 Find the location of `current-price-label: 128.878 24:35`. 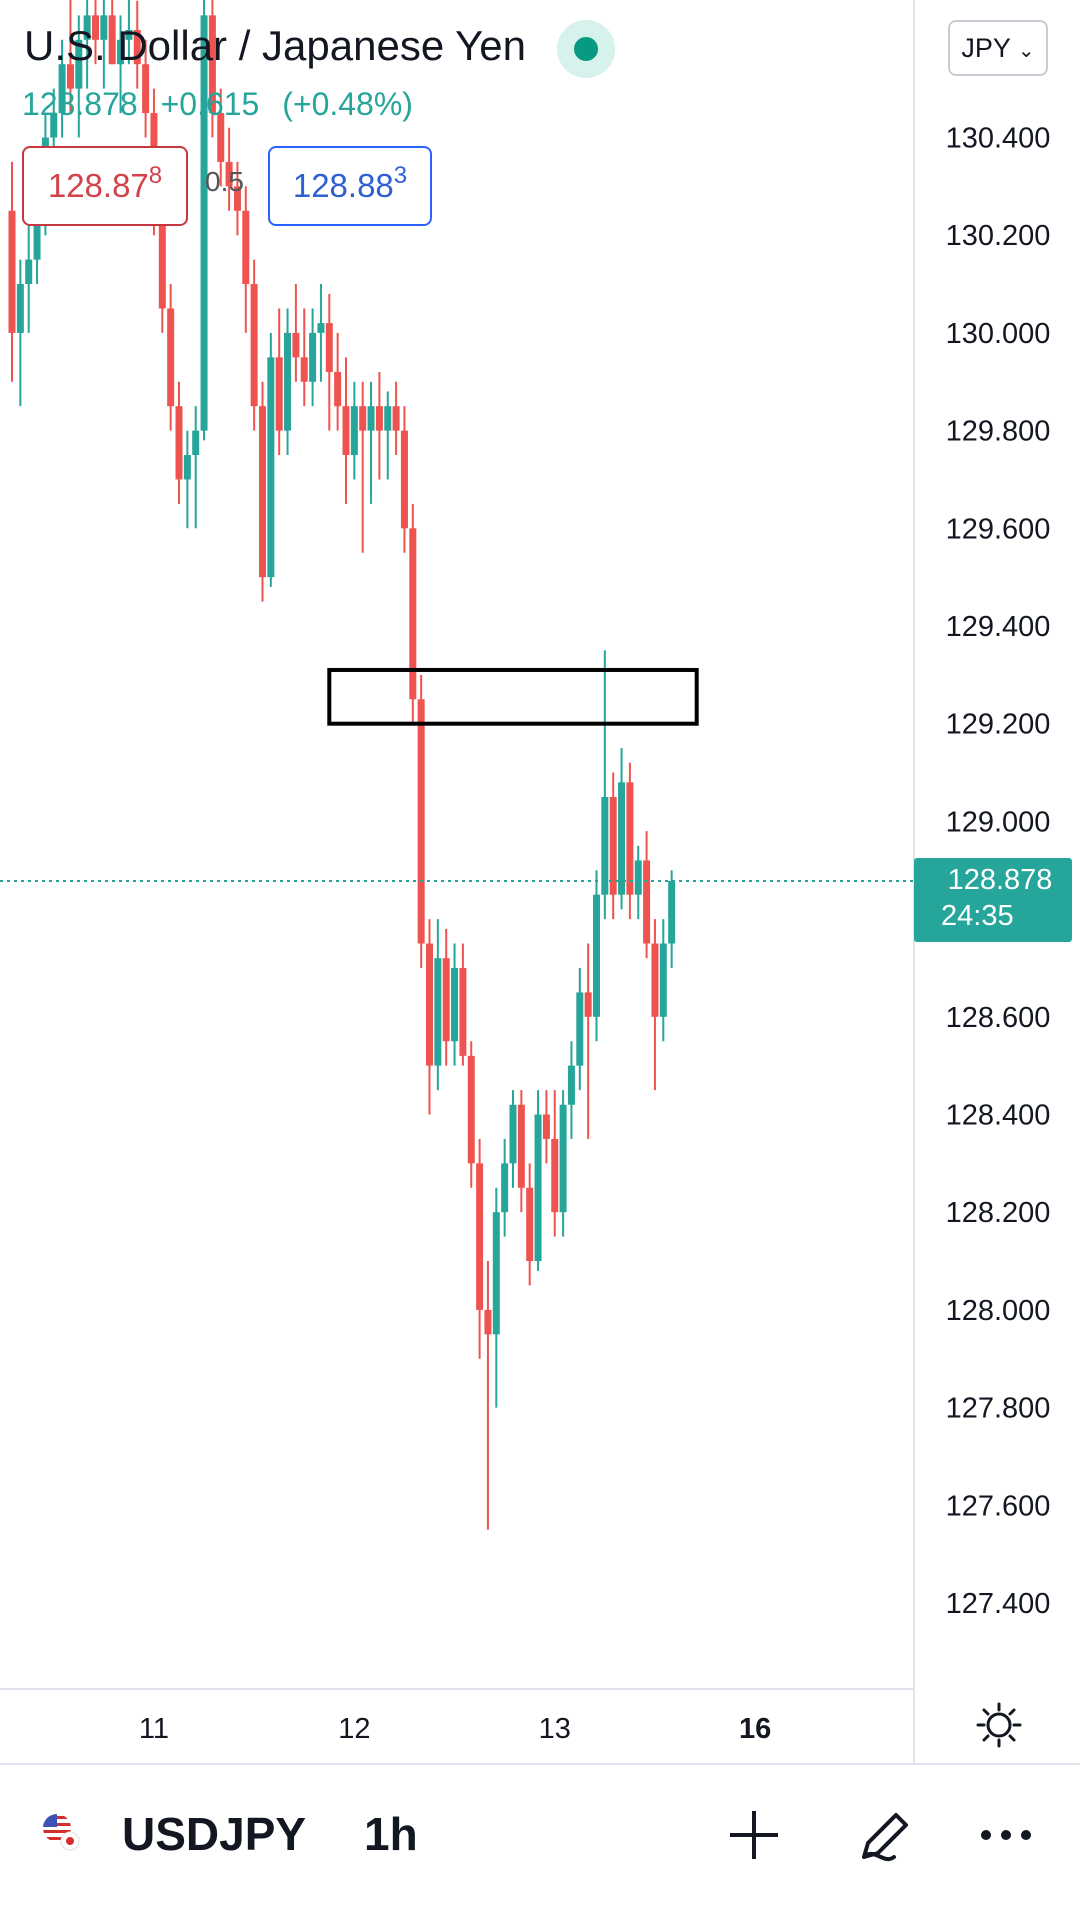

current-price-label: 128.878 24:35 is located at coordinates (993, 899).